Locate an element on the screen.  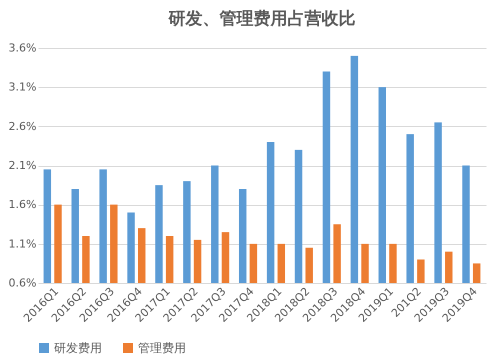
y-tick-label: 2.6% is located at coordinates (22, 126).